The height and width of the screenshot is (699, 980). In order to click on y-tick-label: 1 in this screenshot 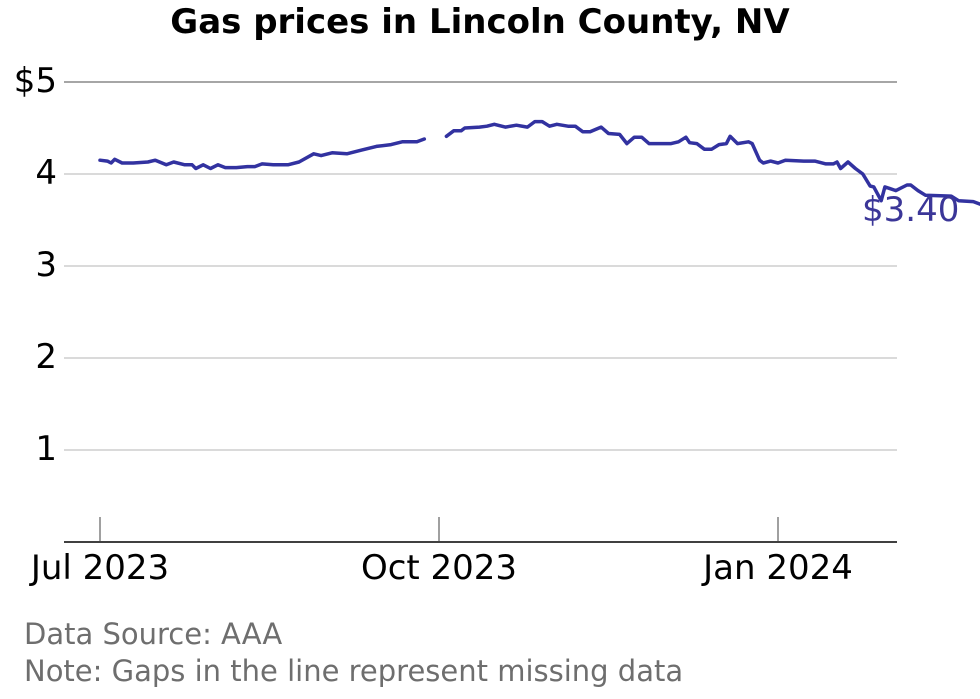, I will do `click(46, 449)`.